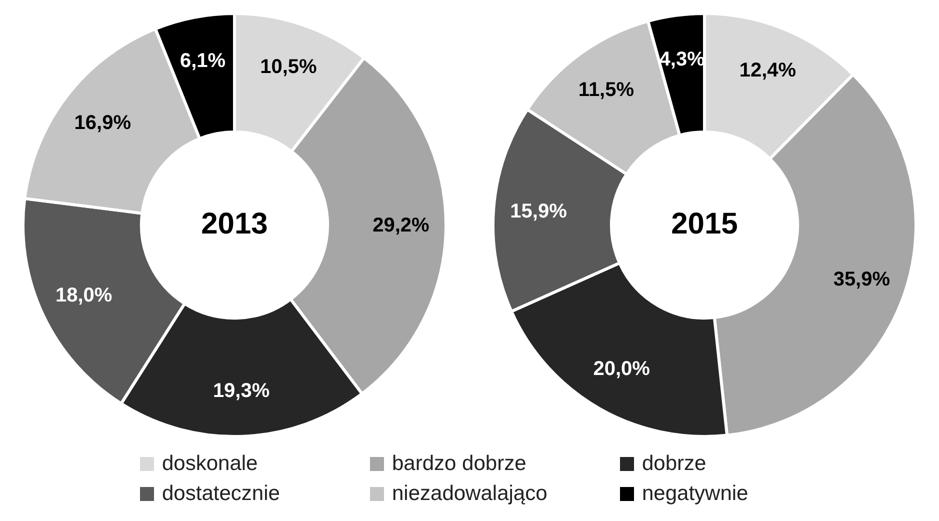  What do you see at coordinates (401, 225) in the screenshot?
I see `data-label: 29,2%` at bounding box center [401, 225].